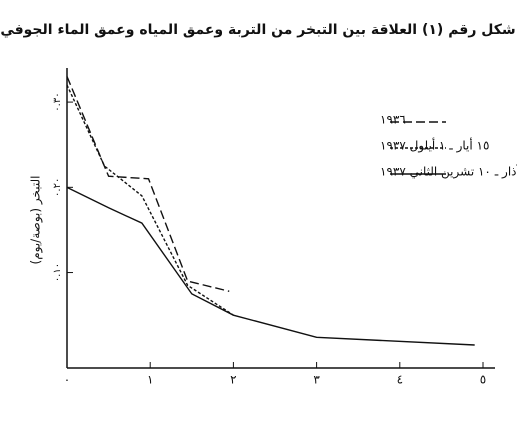 The image size is (517, 428). Describe the element at coordinates (400, 380) in the screenshot. I see `x-tick-label: ٤` at that location.